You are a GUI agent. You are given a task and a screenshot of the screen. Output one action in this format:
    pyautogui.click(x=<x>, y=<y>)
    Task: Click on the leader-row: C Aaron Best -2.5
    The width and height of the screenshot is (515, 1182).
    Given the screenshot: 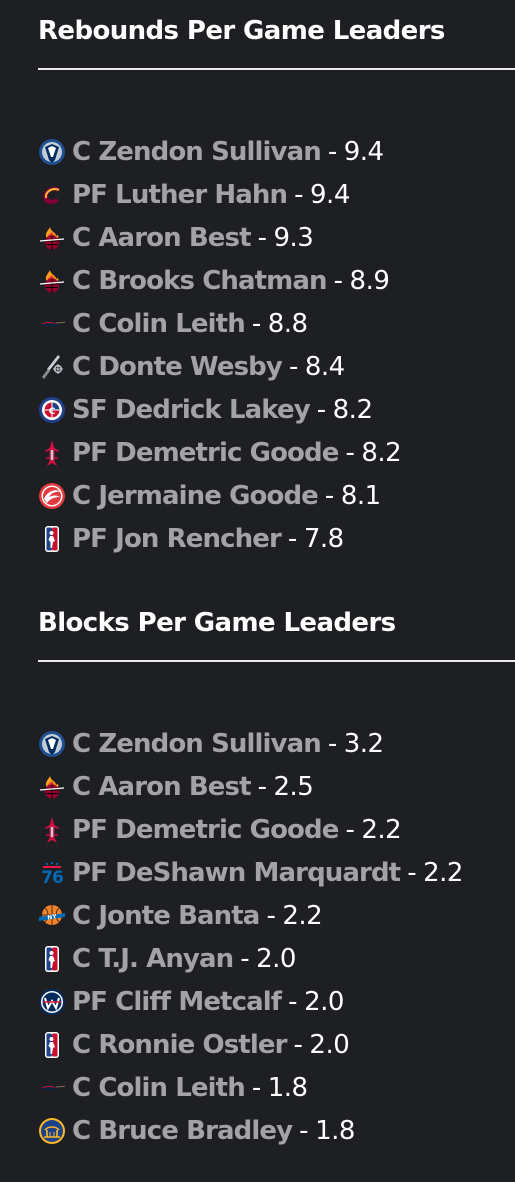 What is the action you would take?
    pyautogui.click(x=276, y=786)
    